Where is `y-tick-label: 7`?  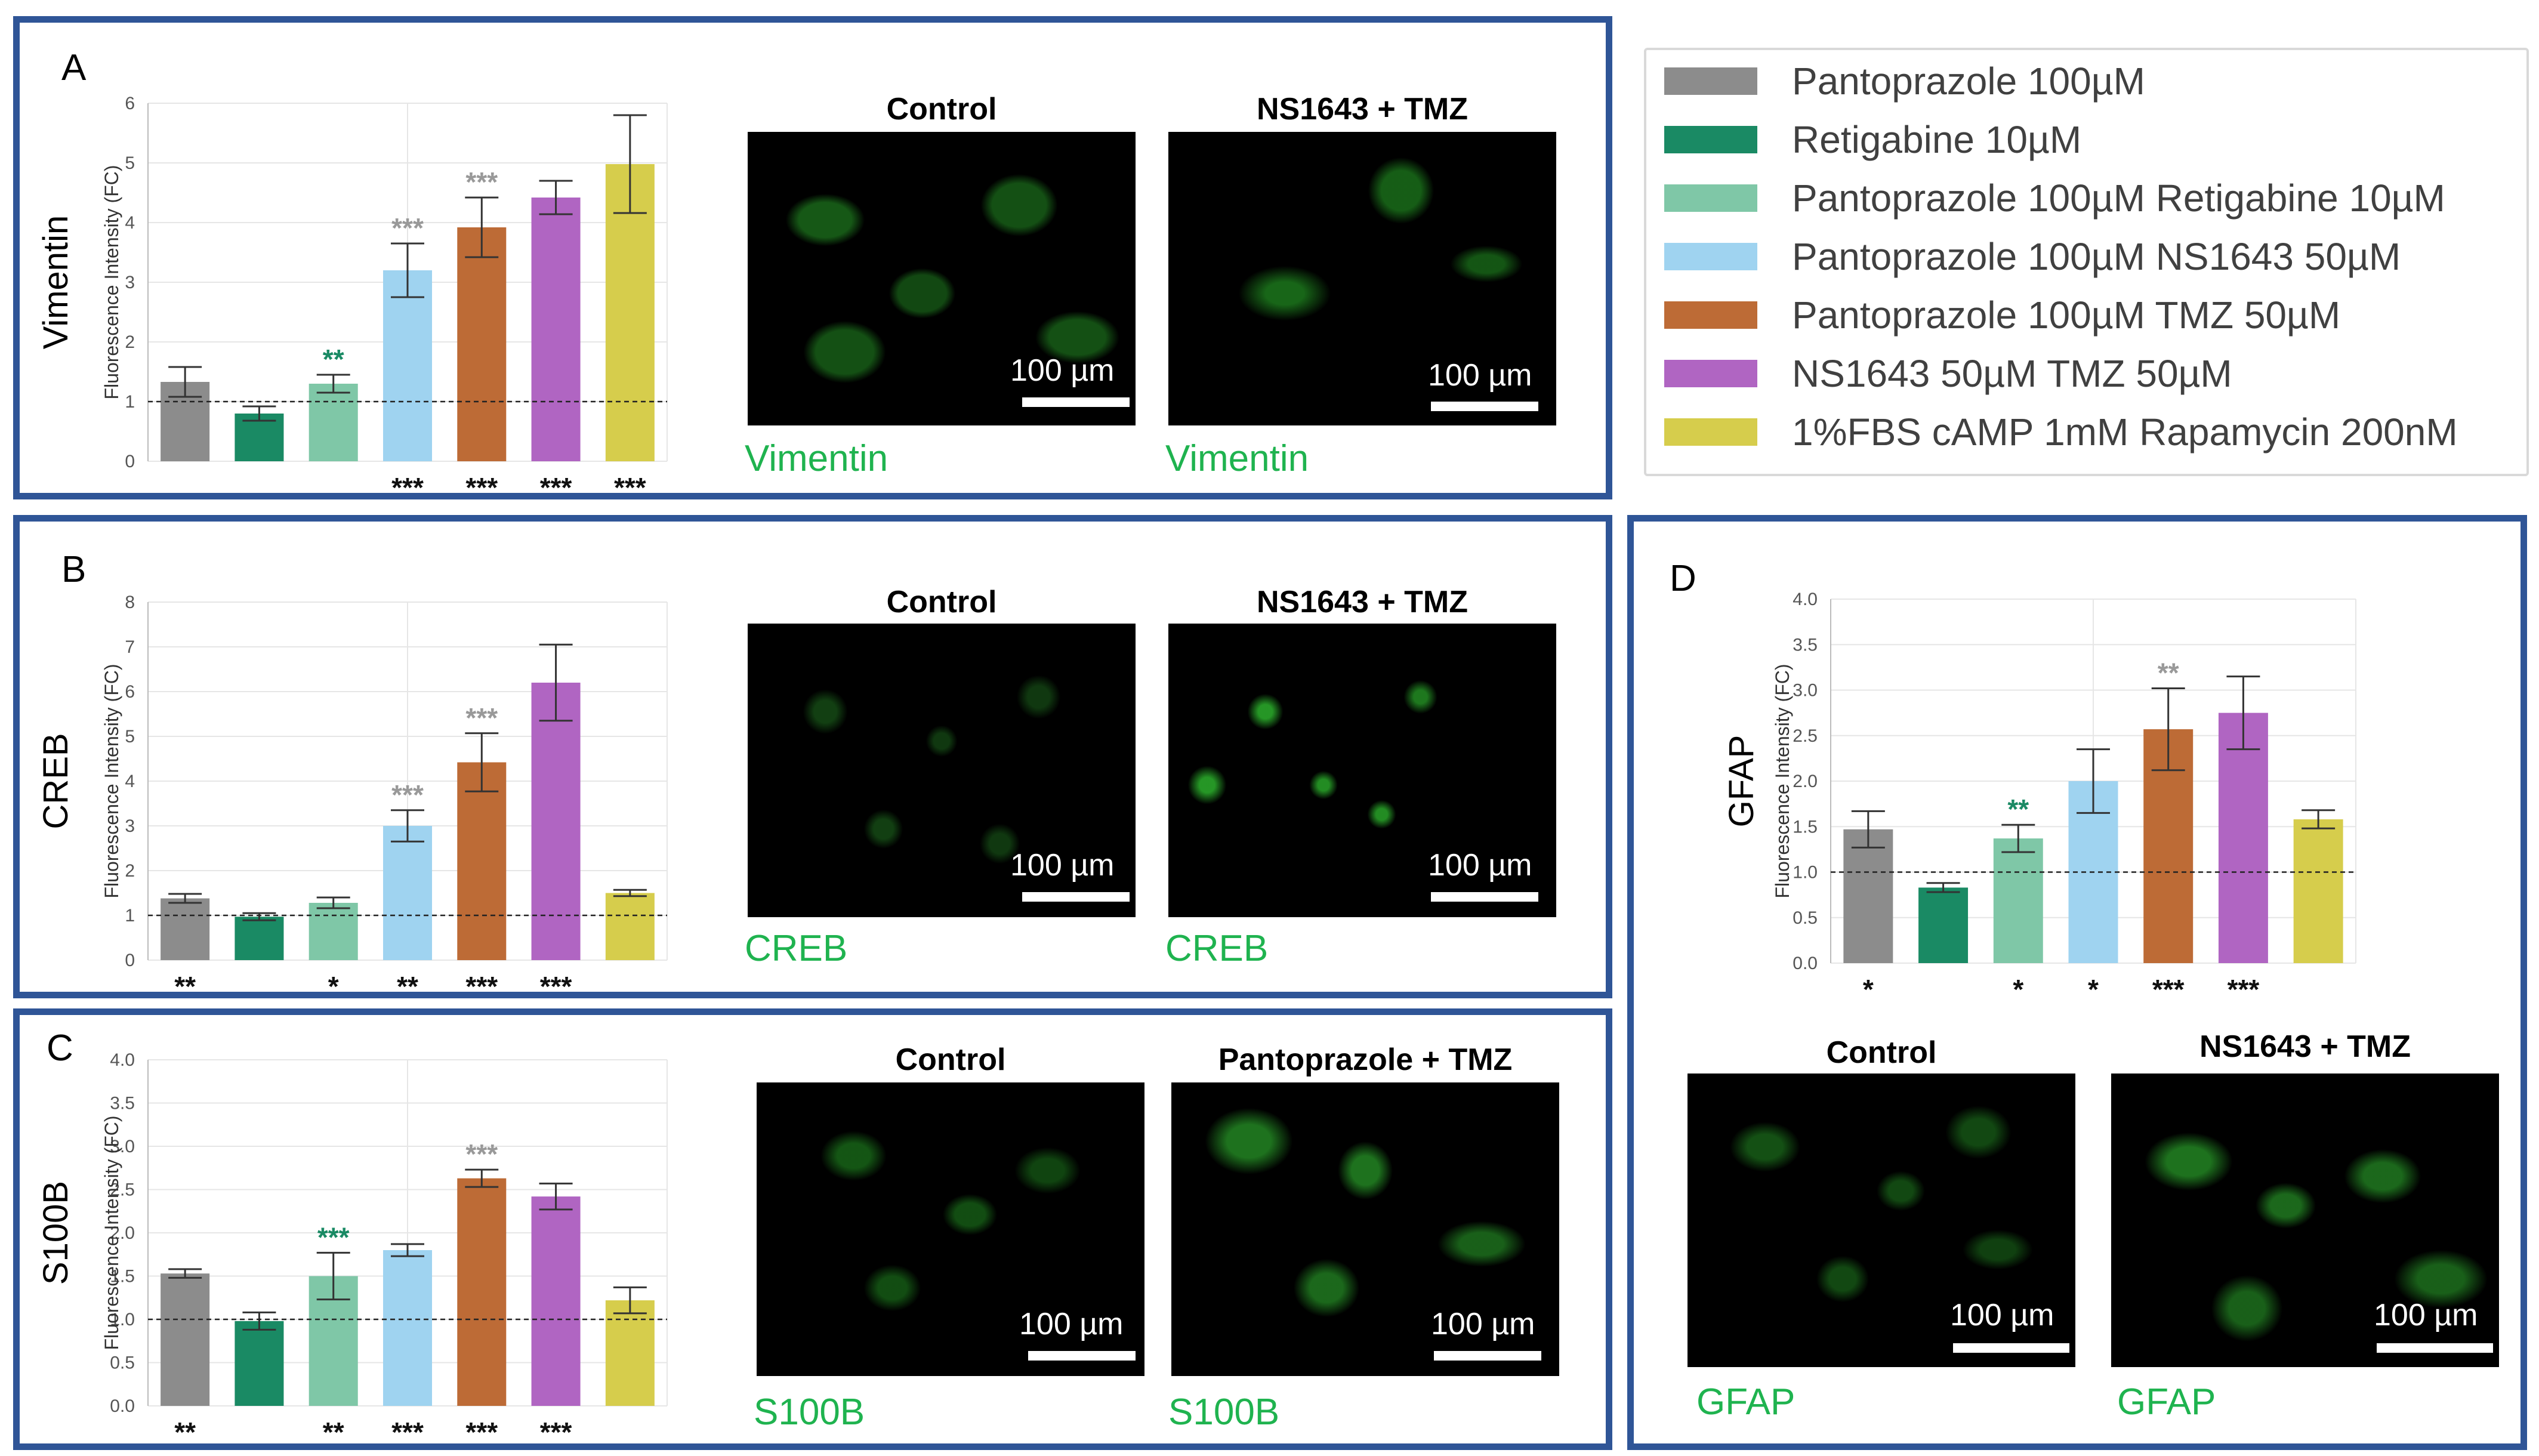
y-tick-label: 7 is located at coordinates (130, 647).